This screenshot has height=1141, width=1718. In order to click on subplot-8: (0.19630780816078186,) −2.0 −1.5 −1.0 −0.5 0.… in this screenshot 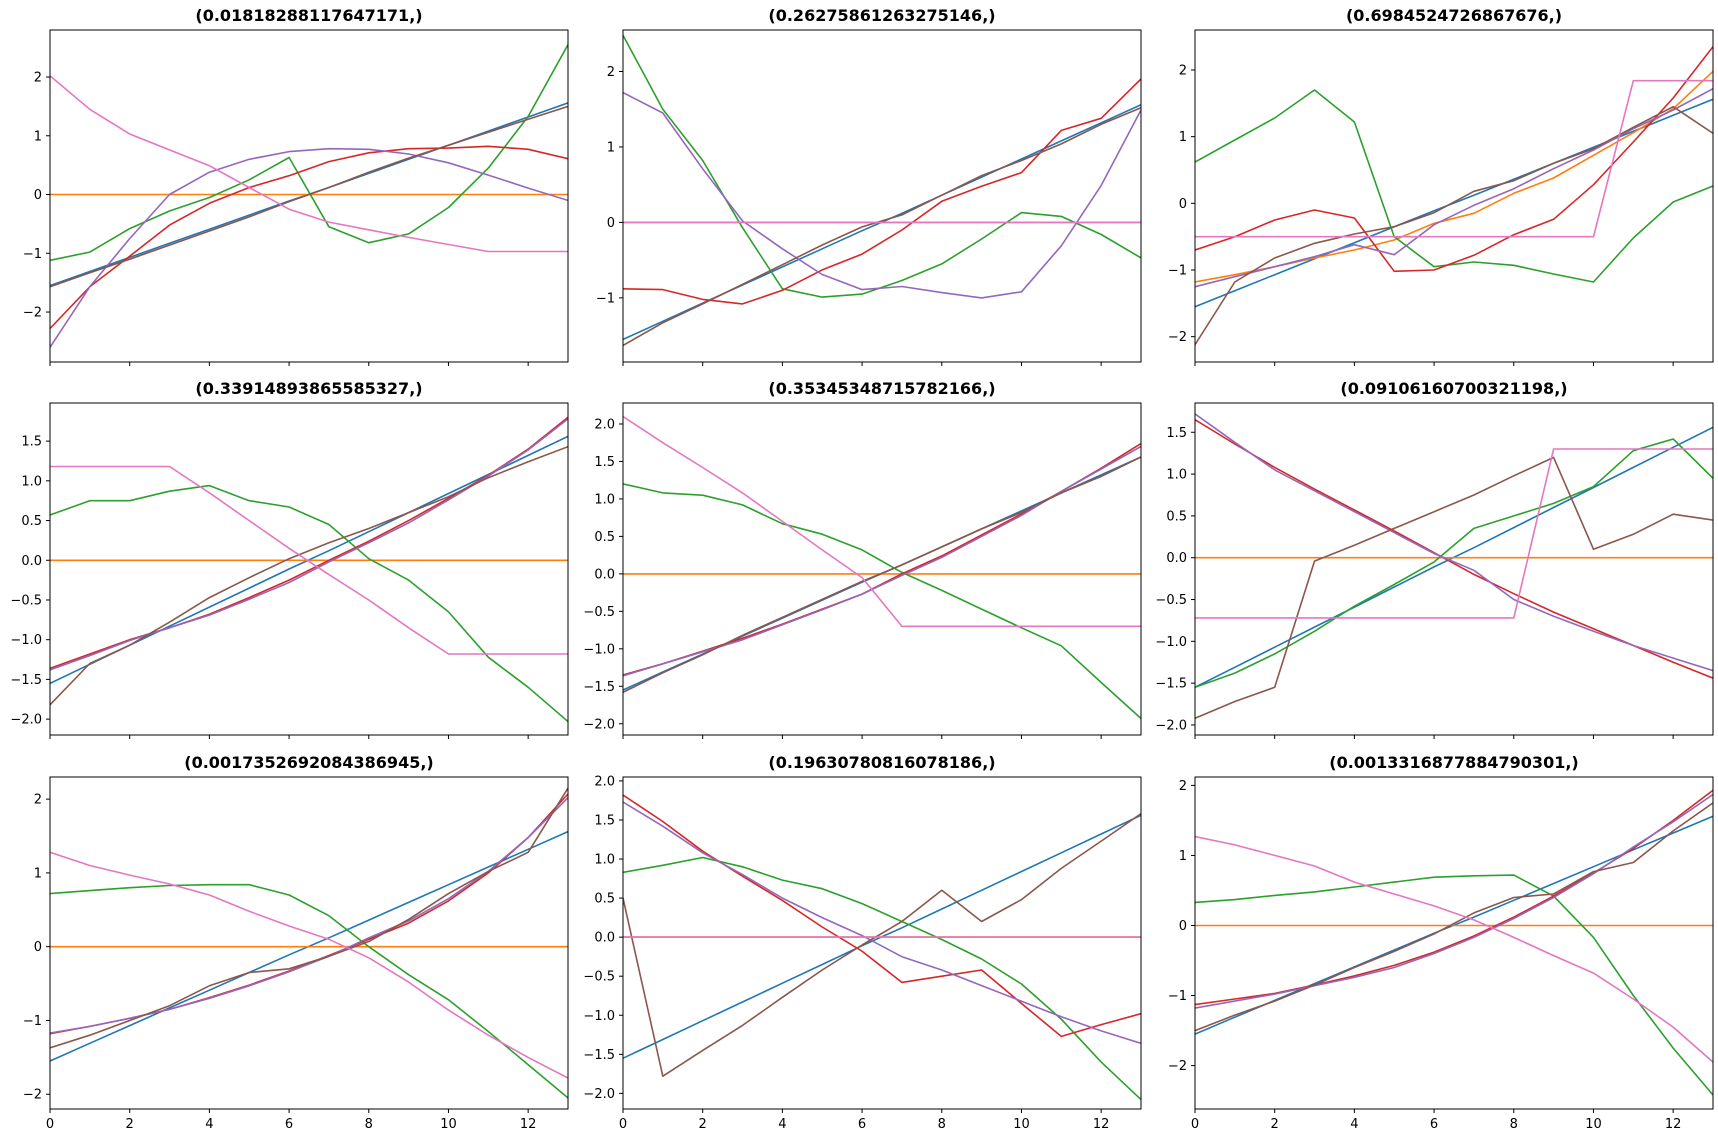, I will do `click(862, 942)`.